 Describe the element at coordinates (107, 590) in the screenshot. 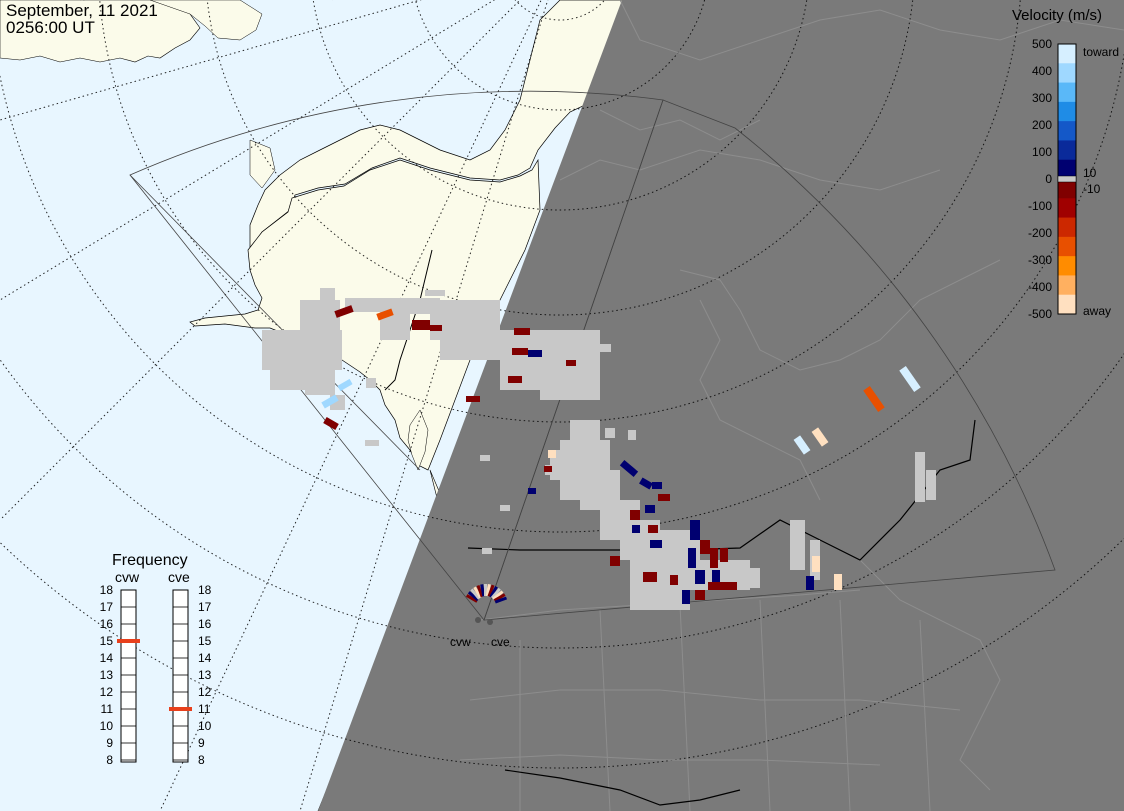

I see `frequency-tick-left: 18` at that location.